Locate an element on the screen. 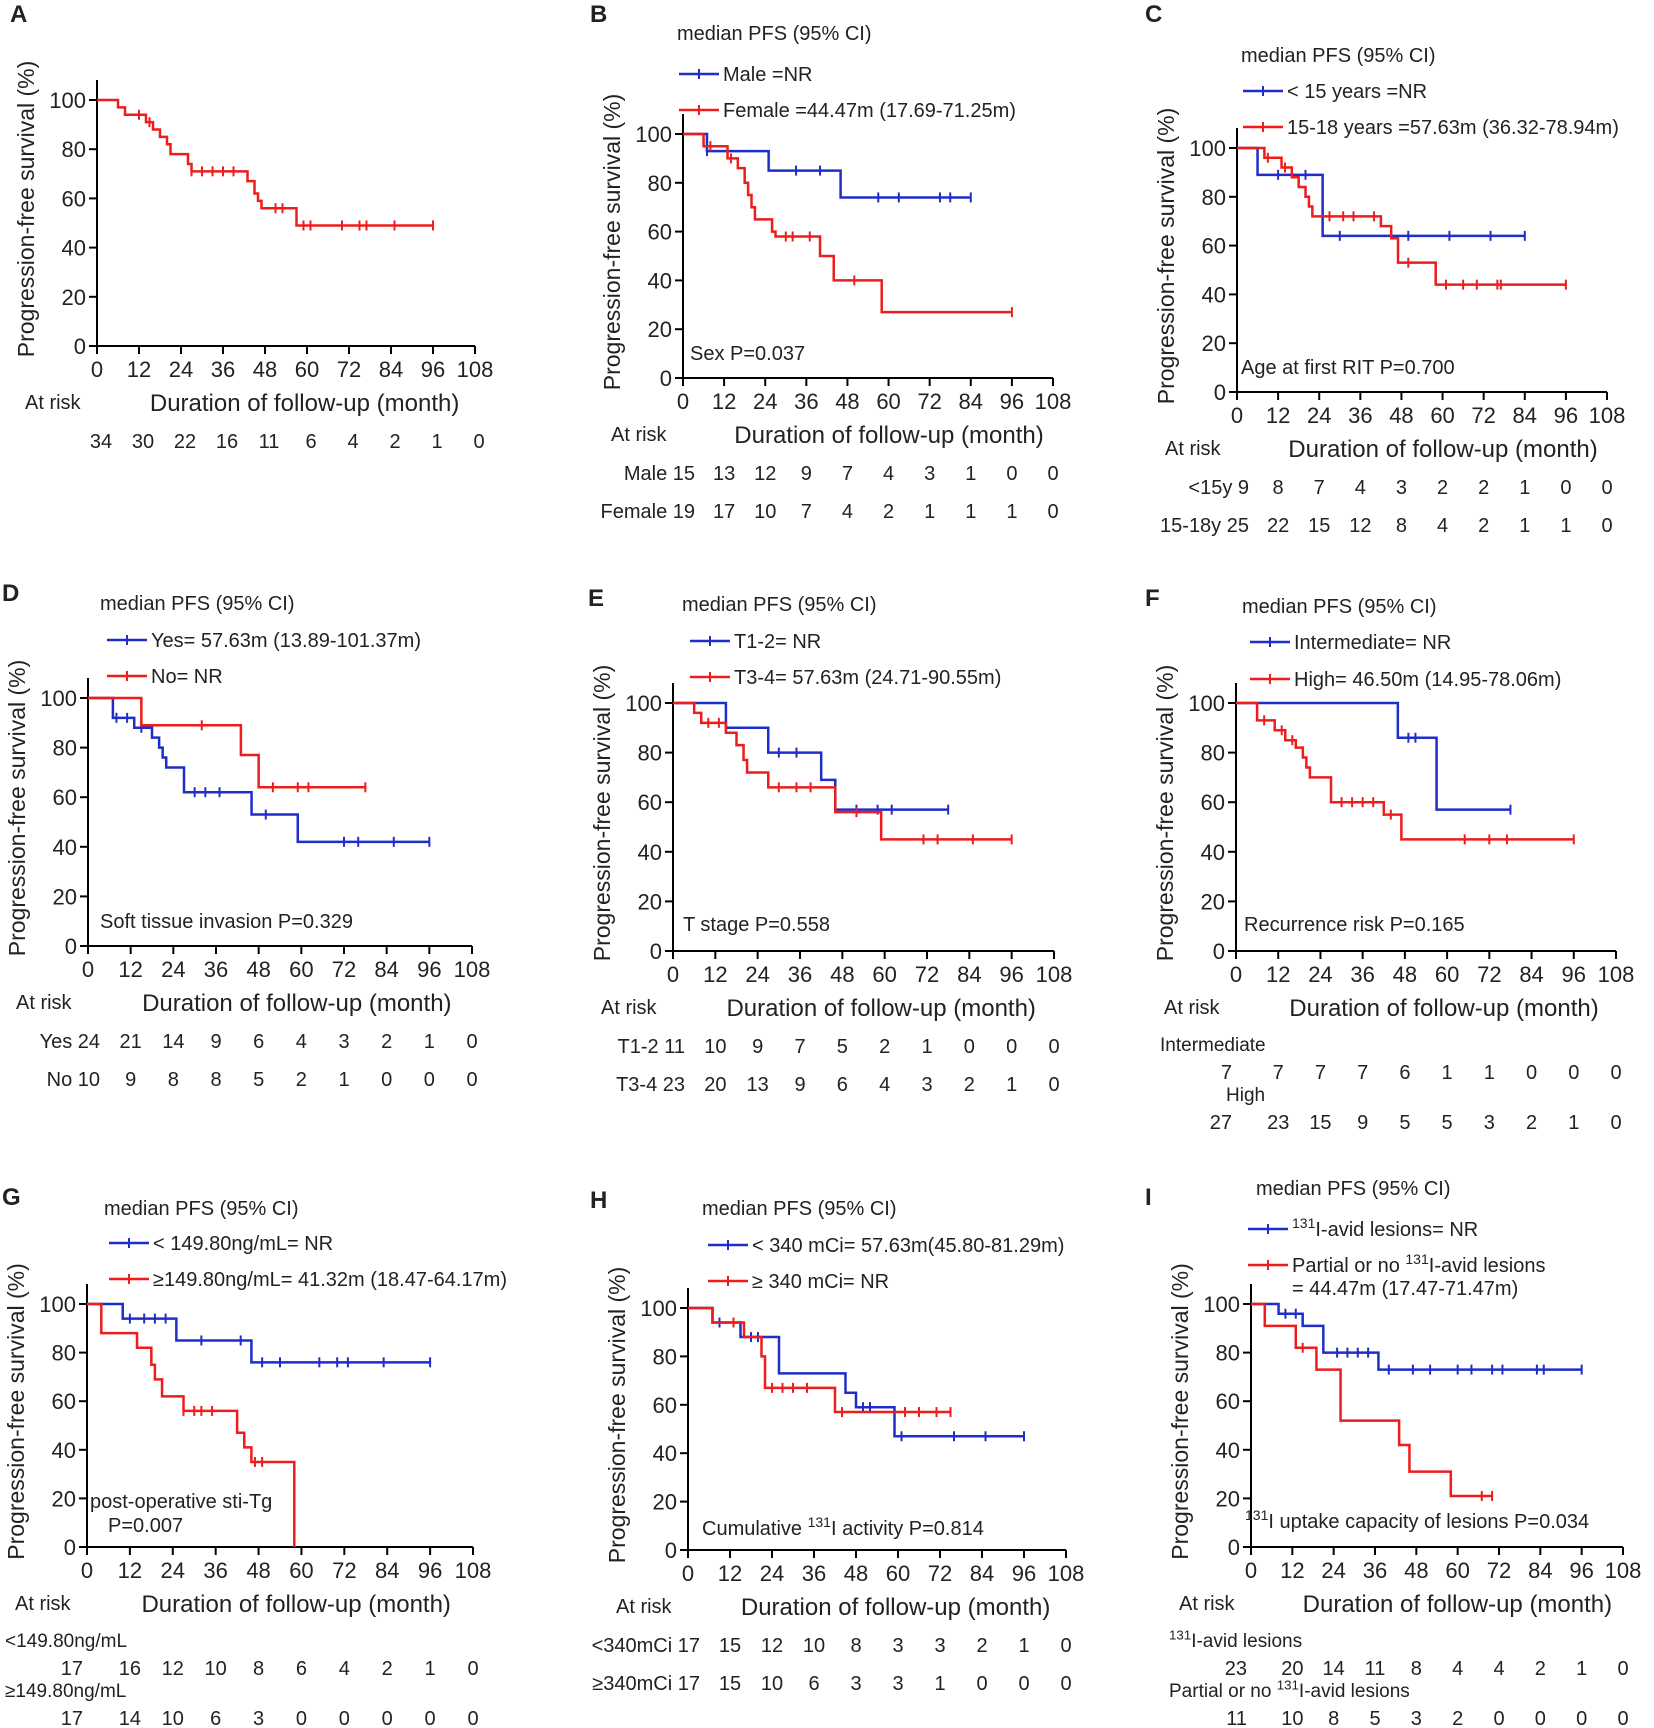  at-risk-row-label: <15y 9 is located at coordinates (1218, 488).